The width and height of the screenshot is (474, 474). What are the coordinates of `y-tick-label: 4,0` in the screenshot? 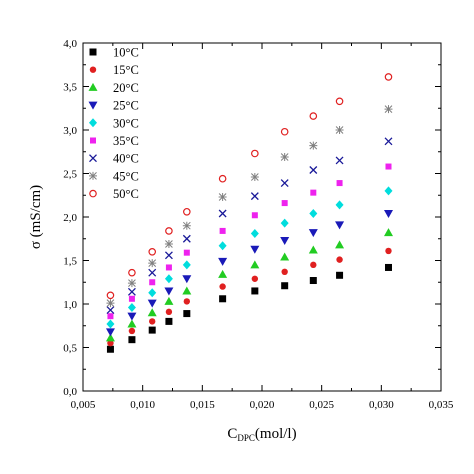 It's located at (70, 44).